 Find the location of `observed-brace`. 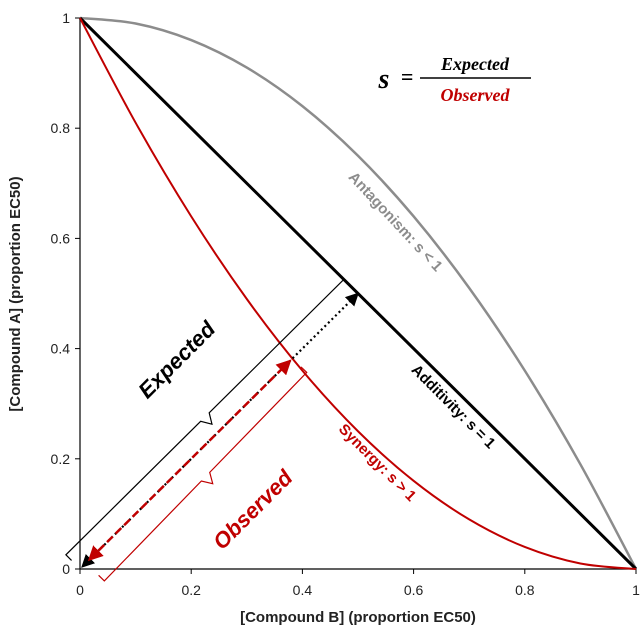

observed-brace is located at coordinates (203, 474).